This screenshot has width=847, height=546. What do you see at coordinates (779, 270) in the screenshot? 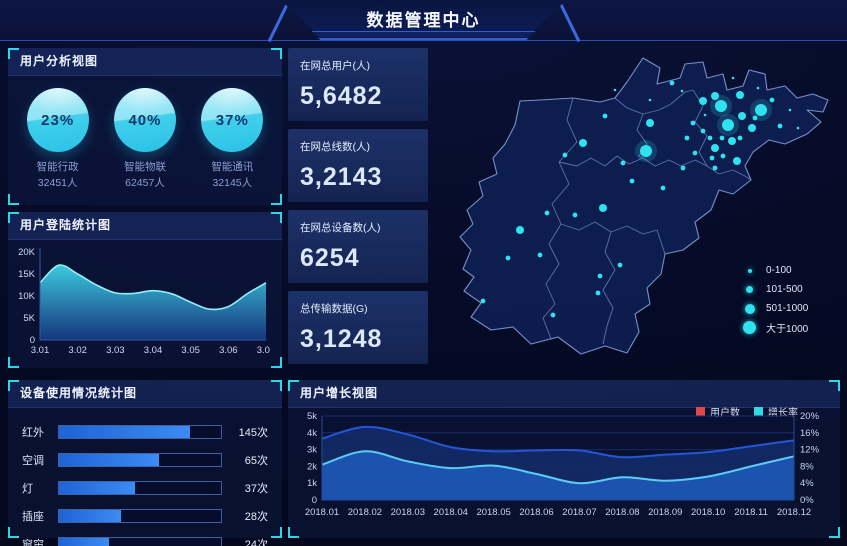
I see `map-legend-label: 0-100` at bounding box center [779, 270].